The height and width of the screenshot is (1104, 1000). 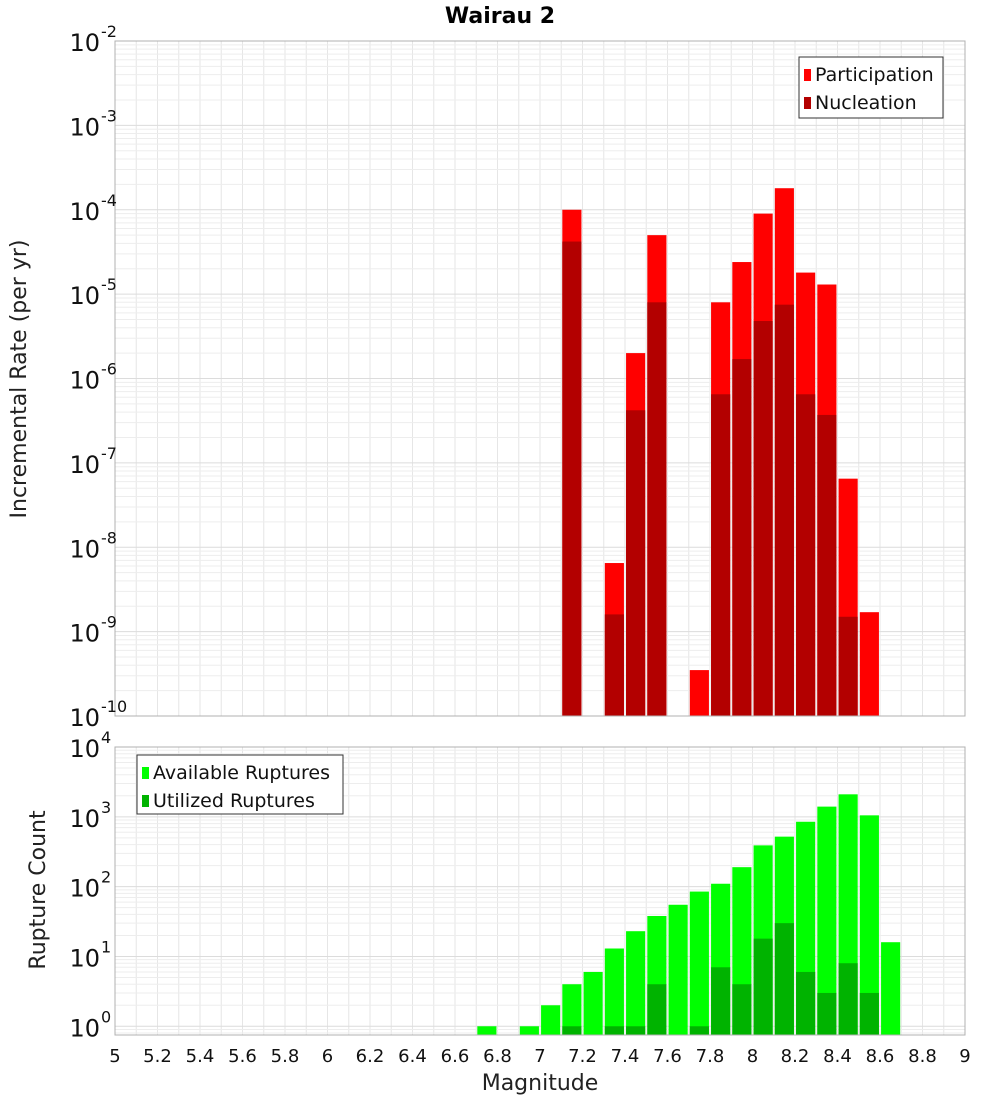 I want to click on y-tick-exponent: -2, so click(x=109, y=31).